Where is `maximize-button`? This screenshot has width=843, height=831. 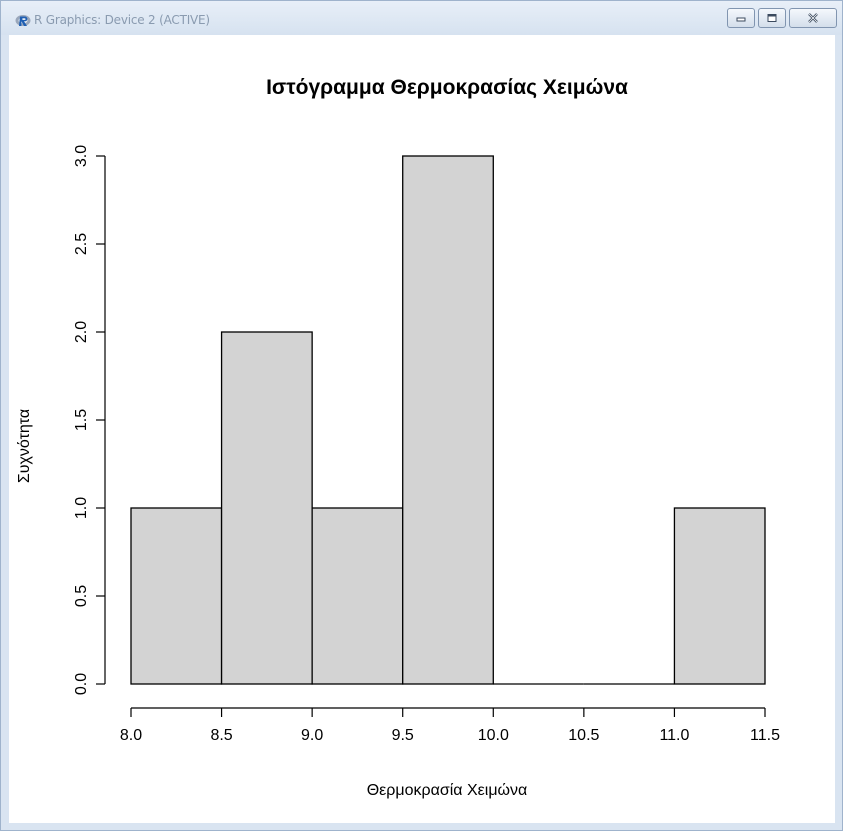
maximize-button is located at coordinates (772, 18).